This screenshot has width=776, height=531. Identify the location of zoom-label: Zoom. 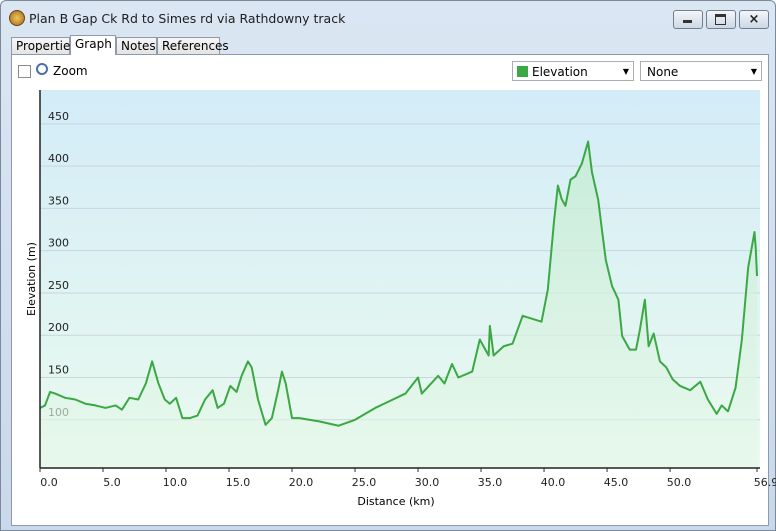
(70, 71).